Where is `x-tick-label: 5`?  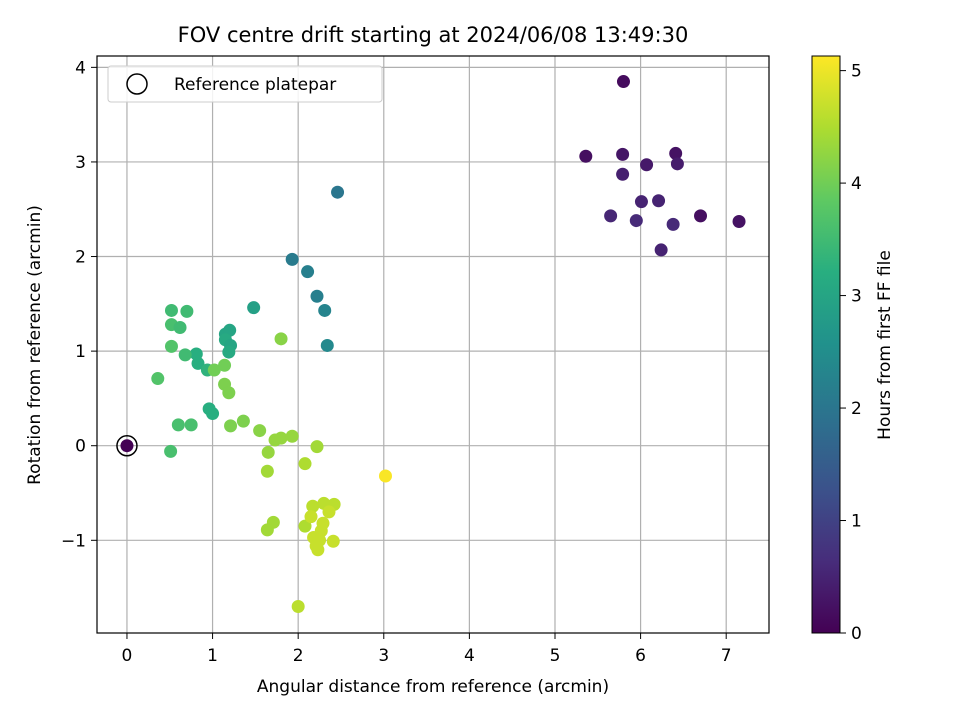
x-tick-label: 5 is located at coordinates (555, 656).